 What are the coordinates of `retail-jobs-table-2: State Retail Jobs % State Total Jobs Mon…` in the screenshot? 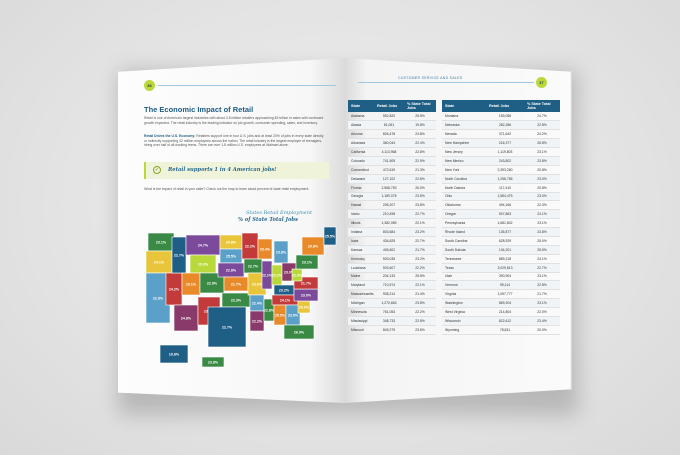 It's located at (501, 217).